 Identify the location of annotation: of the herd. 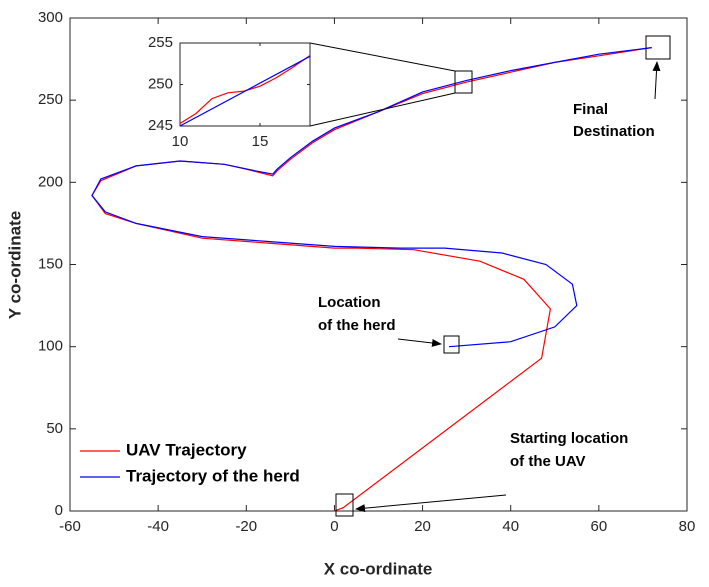
(357, 325).